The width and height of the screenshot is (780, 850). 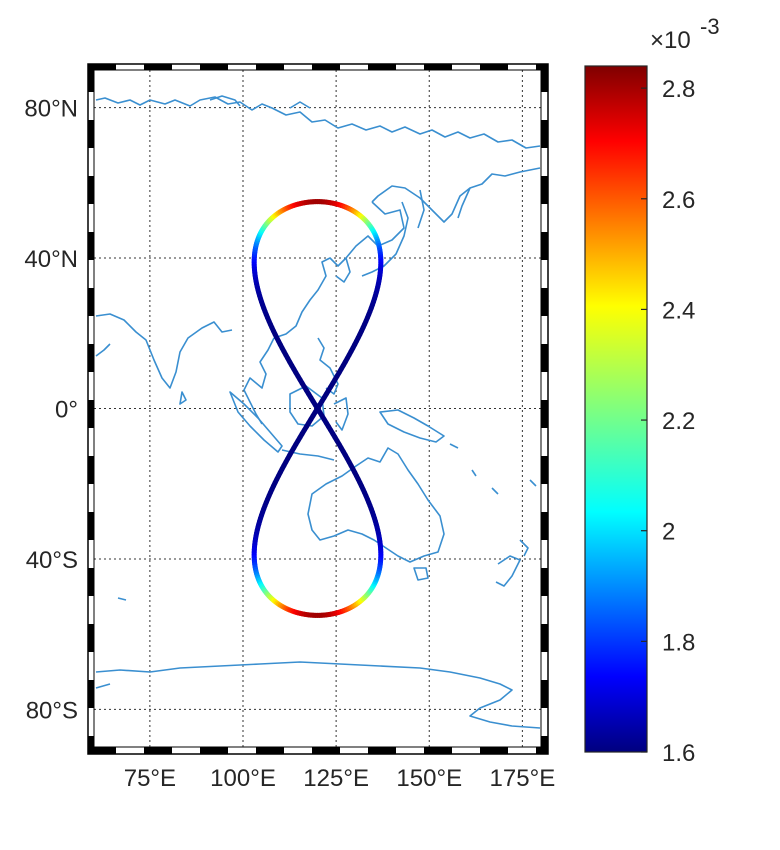 What do you see at coordinates (51, 410) in the screenshot?
I see `latitude-labels: 80°N 40°N 0° 40°S 80°S` at bounding box center [51, 410].